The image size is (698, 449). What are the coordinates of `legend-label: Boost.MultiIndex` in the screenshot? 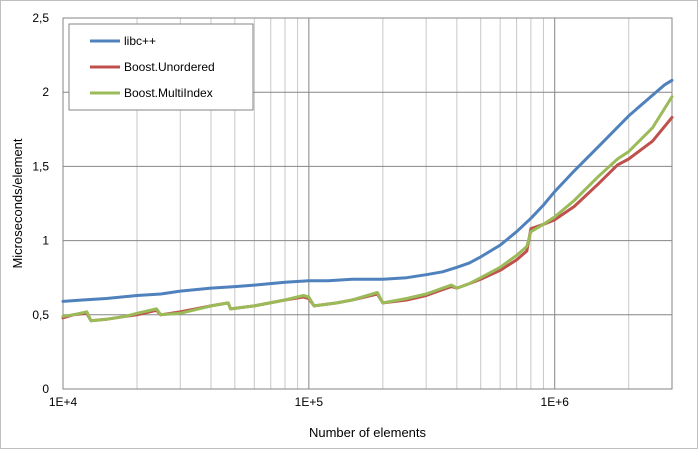 It's located at (168, 93).